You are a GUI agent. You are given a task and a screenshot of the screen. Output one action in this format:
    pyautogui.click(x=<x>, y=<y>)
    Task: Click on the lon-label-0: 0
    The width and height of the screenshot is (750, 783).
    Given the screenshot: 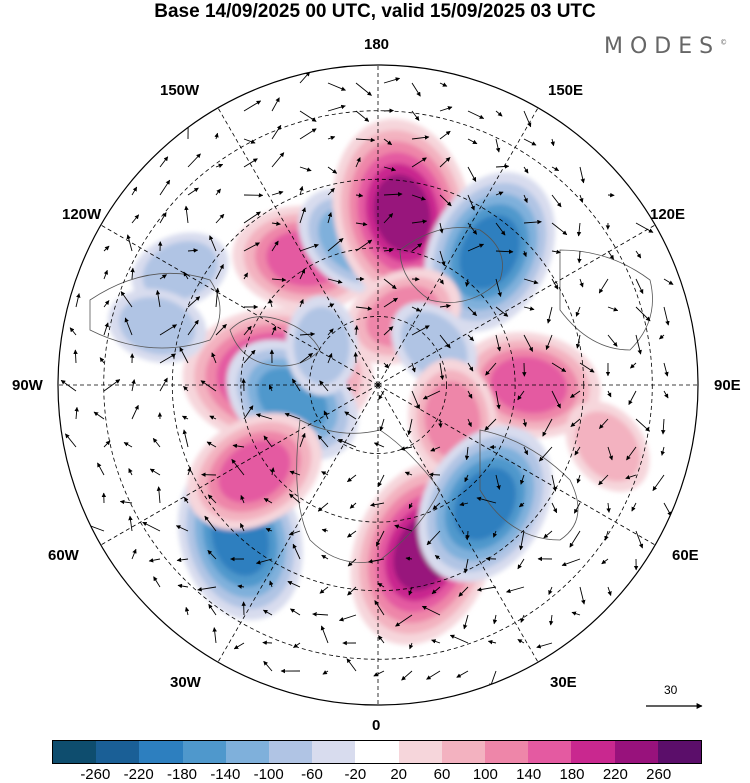 What is the action you would take?
    pyautogui.click(x=376, y=725)
    